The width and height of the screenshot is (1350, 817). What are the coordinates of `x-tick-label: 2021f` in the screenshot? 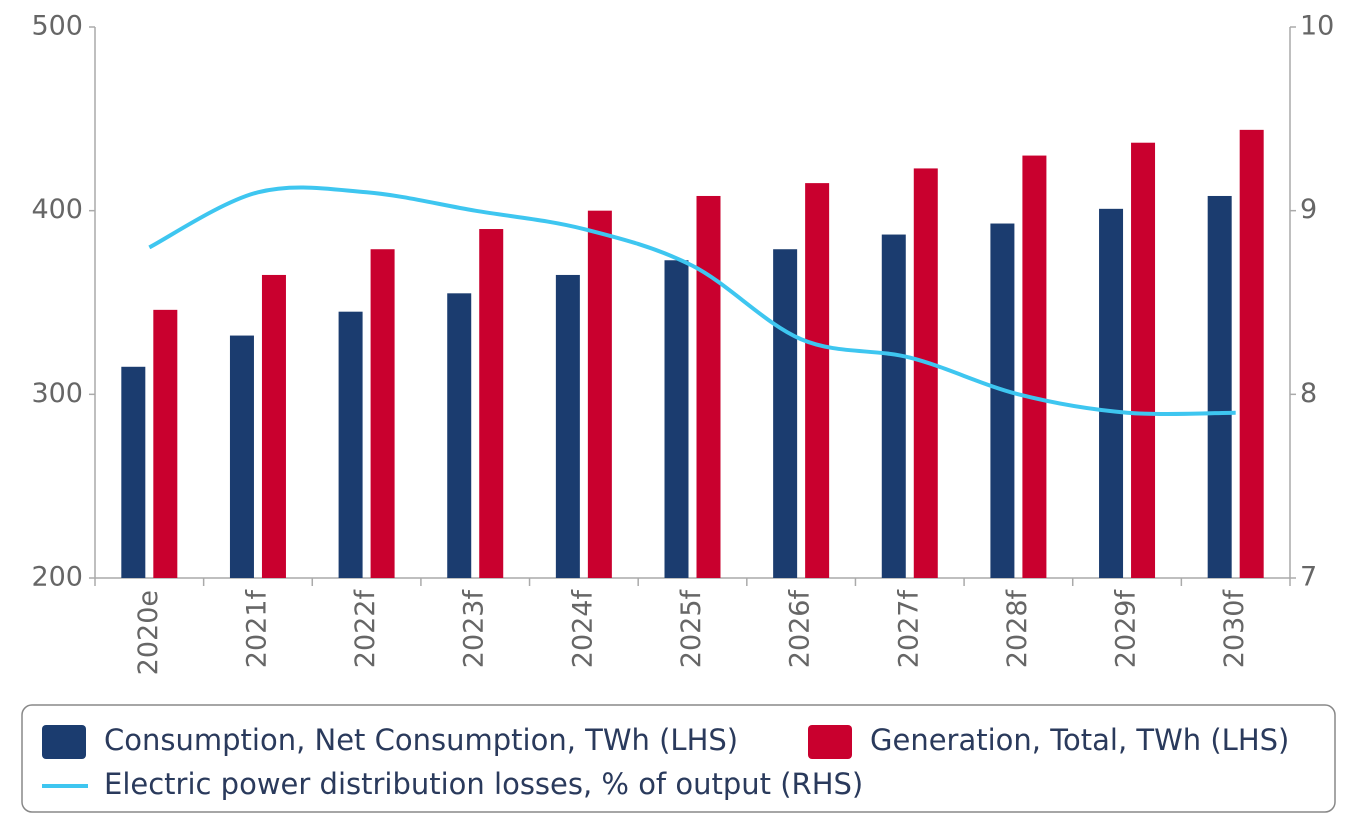 It's located at (256, 629).